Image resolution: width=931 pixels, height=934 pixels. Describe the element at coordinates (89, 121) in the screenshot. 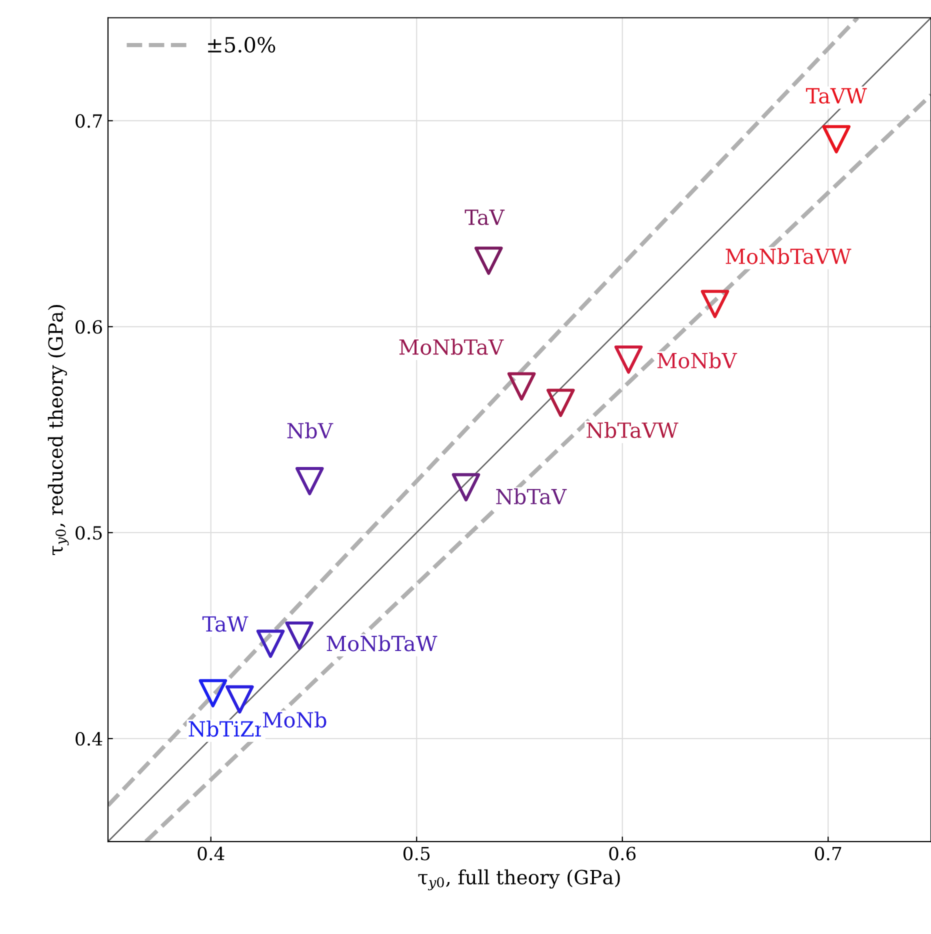

I see `y-tick-label: 0.7` at that location.